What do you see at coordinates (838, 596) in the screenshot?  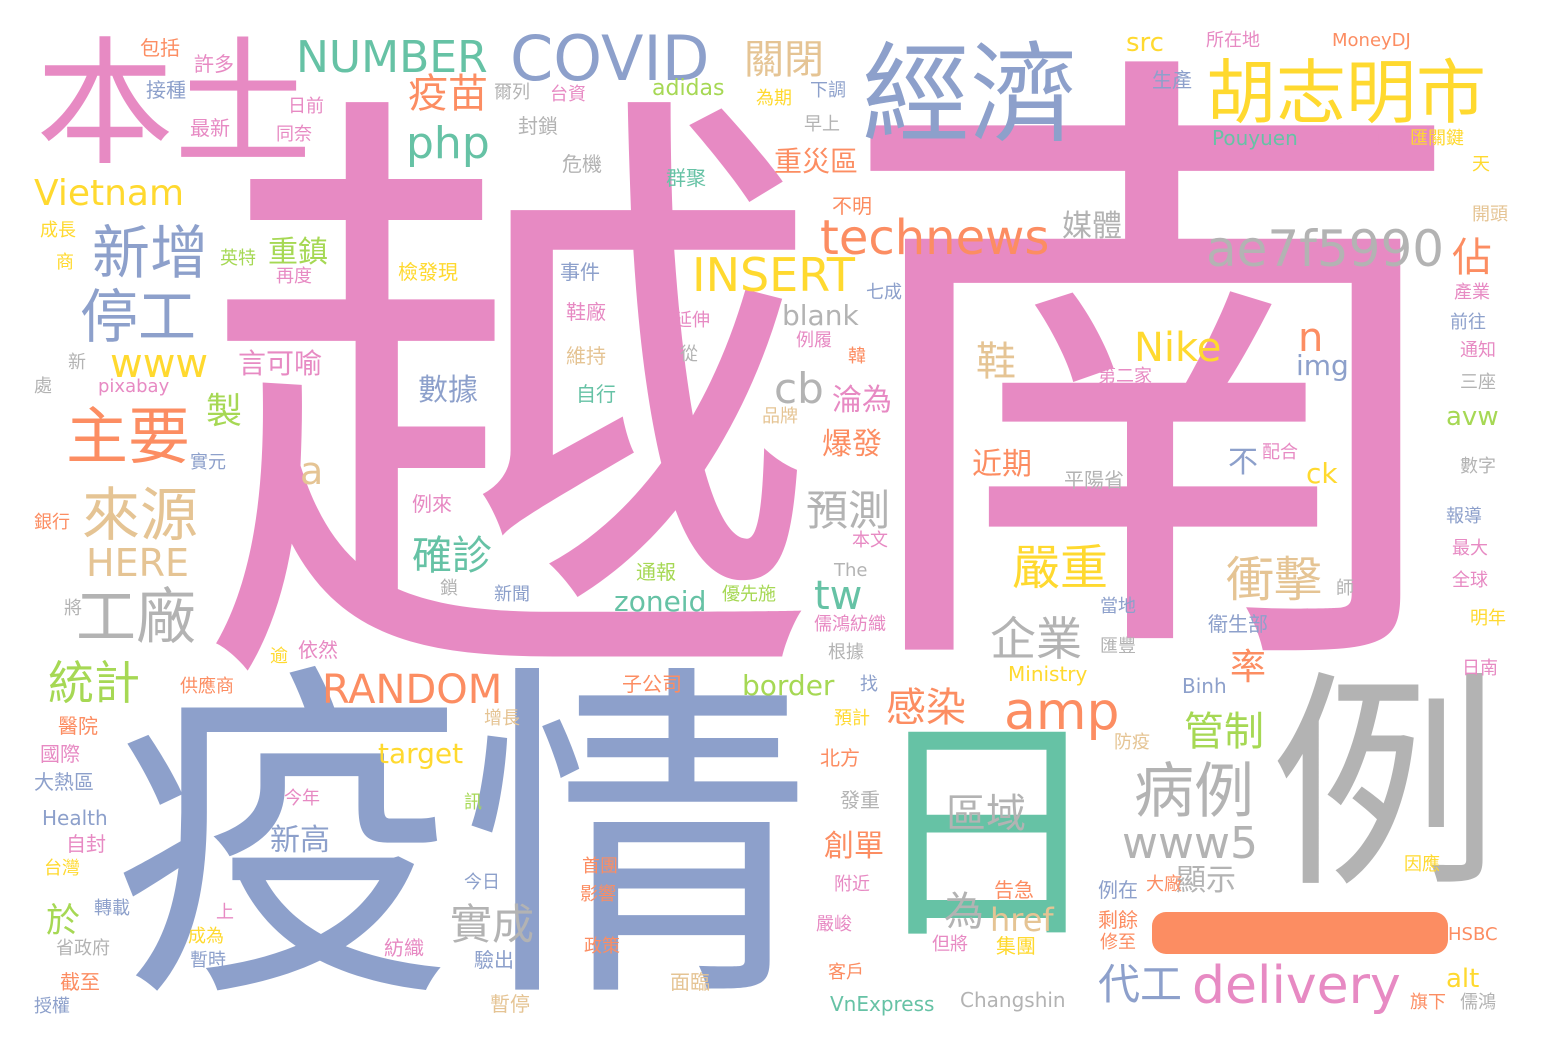 I see `word: tw` at bounding box center [838, 596].